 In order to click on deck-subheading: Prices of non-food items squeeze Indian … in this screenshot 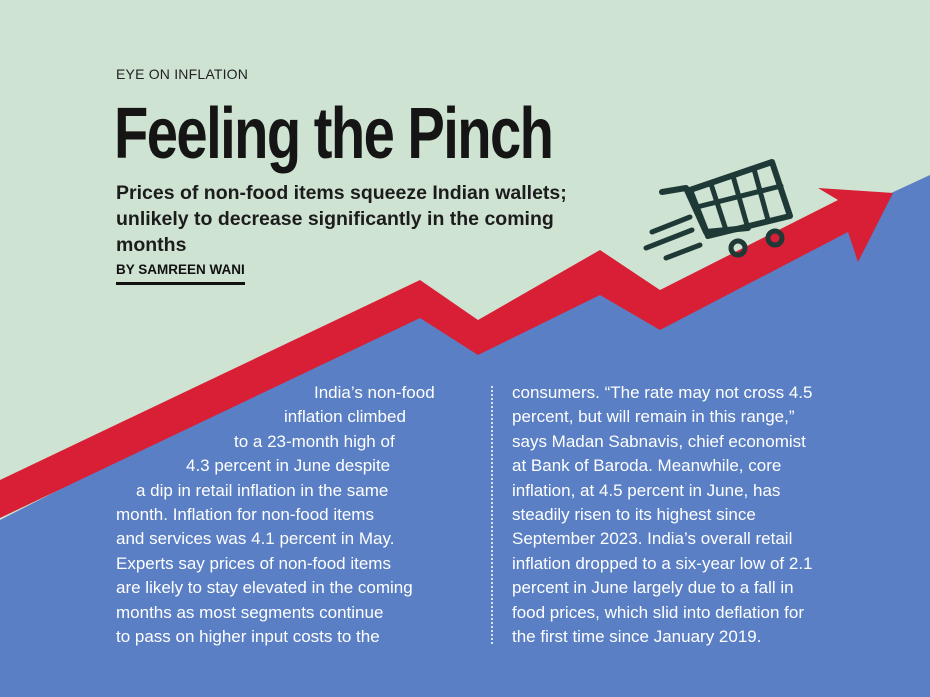, I will do `click(341, 219)`.